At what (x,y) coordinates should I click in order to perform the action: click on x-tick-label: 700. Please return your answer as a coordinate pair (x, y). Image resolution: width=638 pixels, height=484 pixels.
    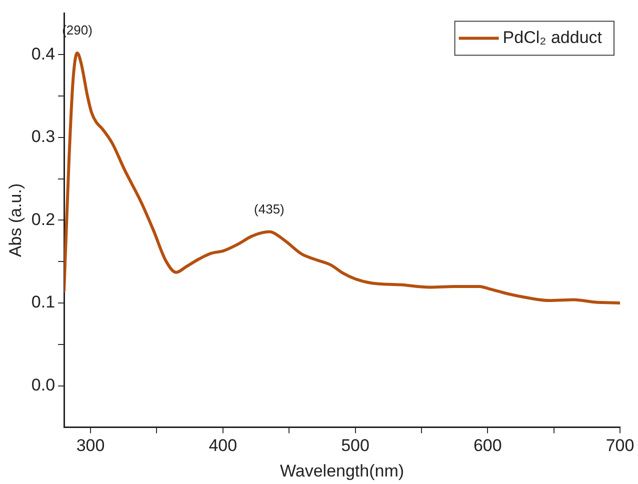
    Looking at the image, I should click on (620, 446).